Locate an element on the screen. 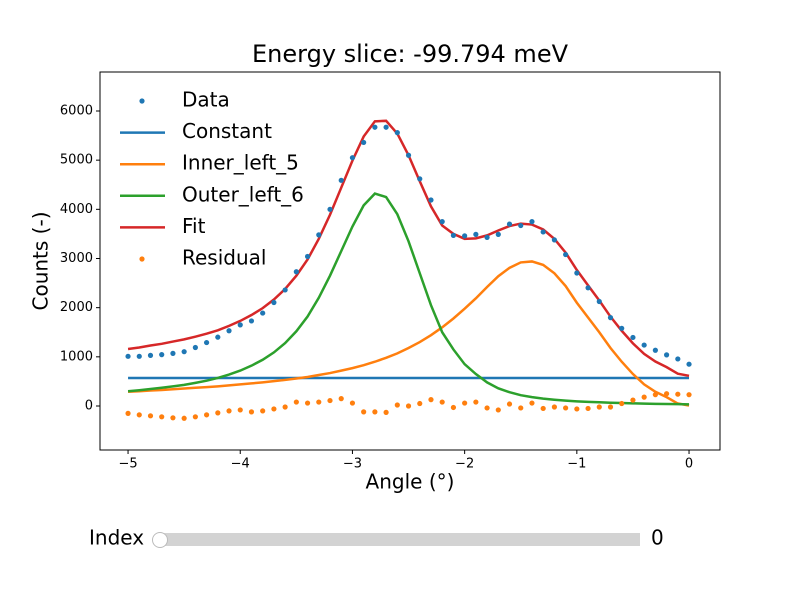 The height and width of the screenshot is (604, 800). y-tick-label: 6000 is located at coordinates (76, 110).